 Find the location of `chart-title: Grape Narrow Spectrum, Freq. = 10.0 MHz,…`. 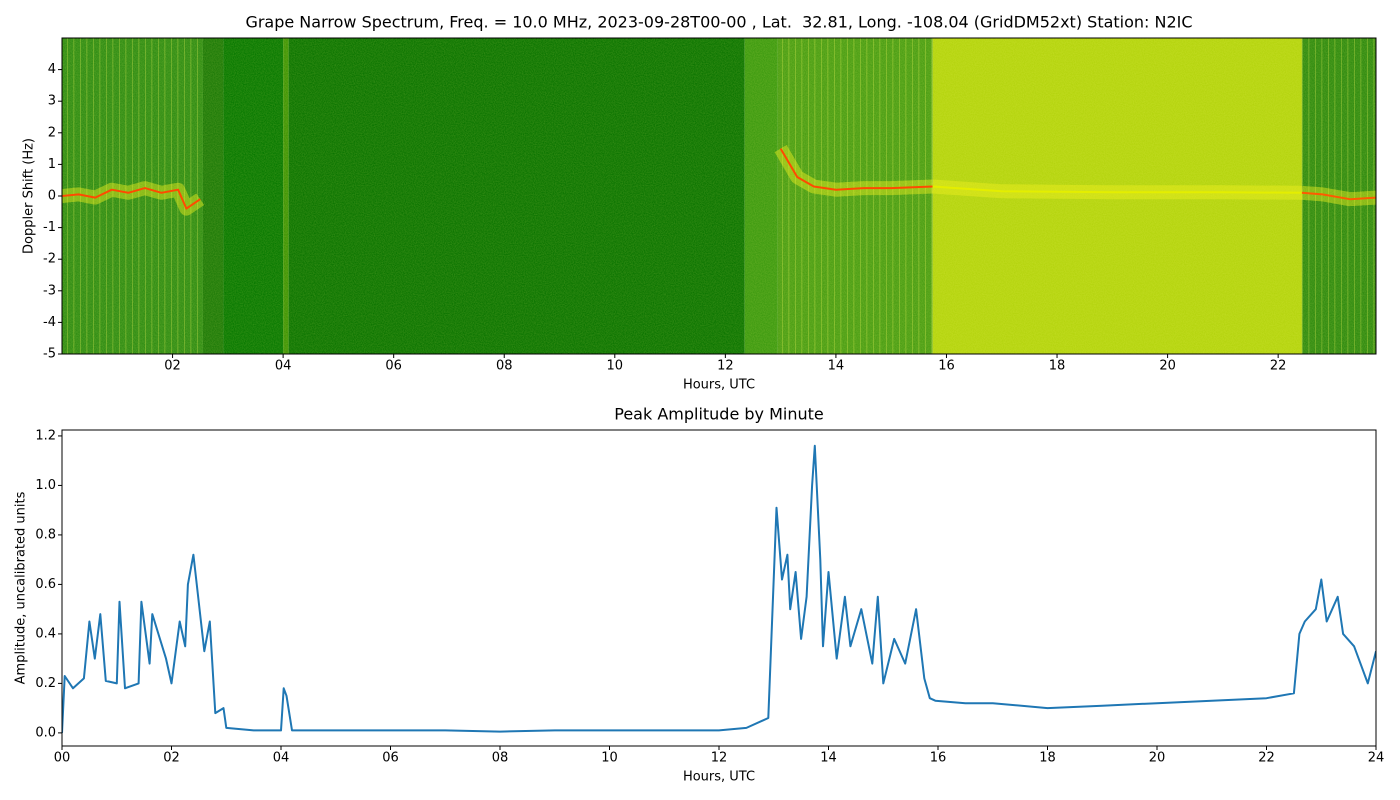

chart-title: Grape Narrow Spectrum, Freq. = 10.0 MHz,… is located at coordinates (718, 22).